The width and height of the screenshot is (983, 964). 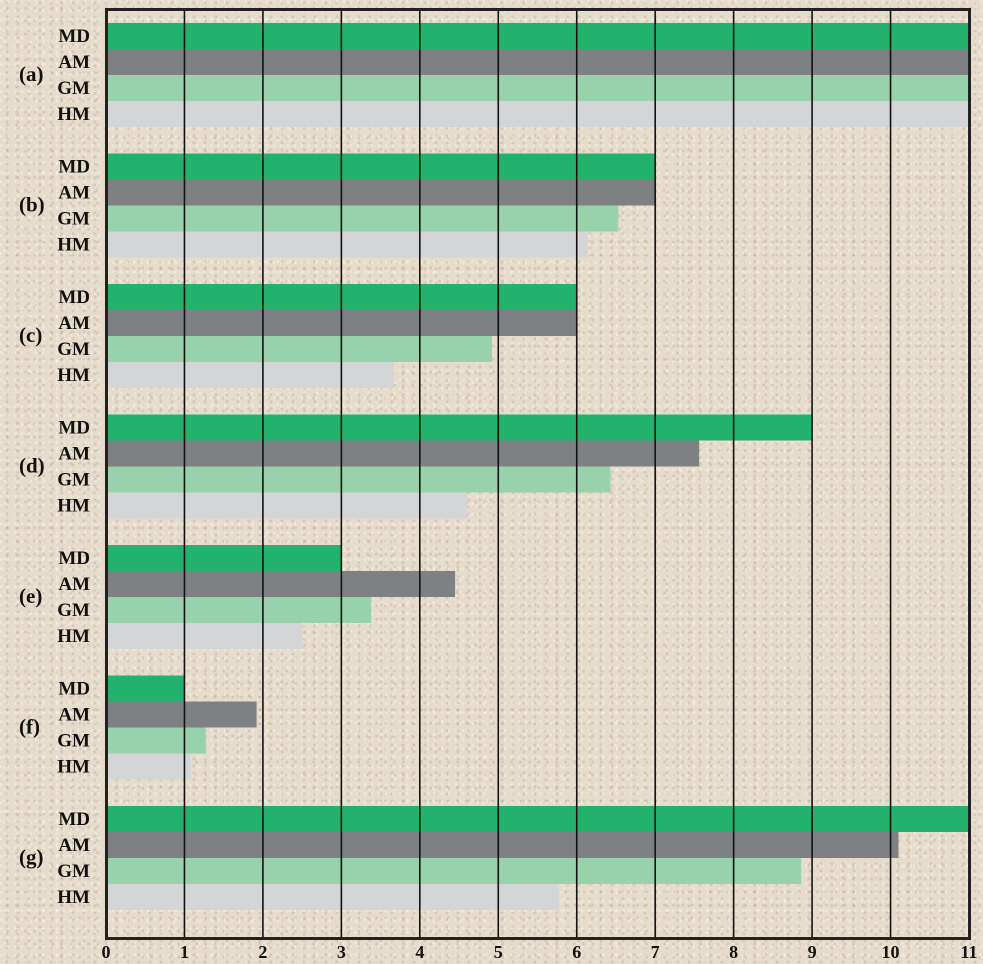 What do you see at coordinates (30, 335) in the screenshot?
I see `group-label-c: (c)` at bounding box center [30, 335].